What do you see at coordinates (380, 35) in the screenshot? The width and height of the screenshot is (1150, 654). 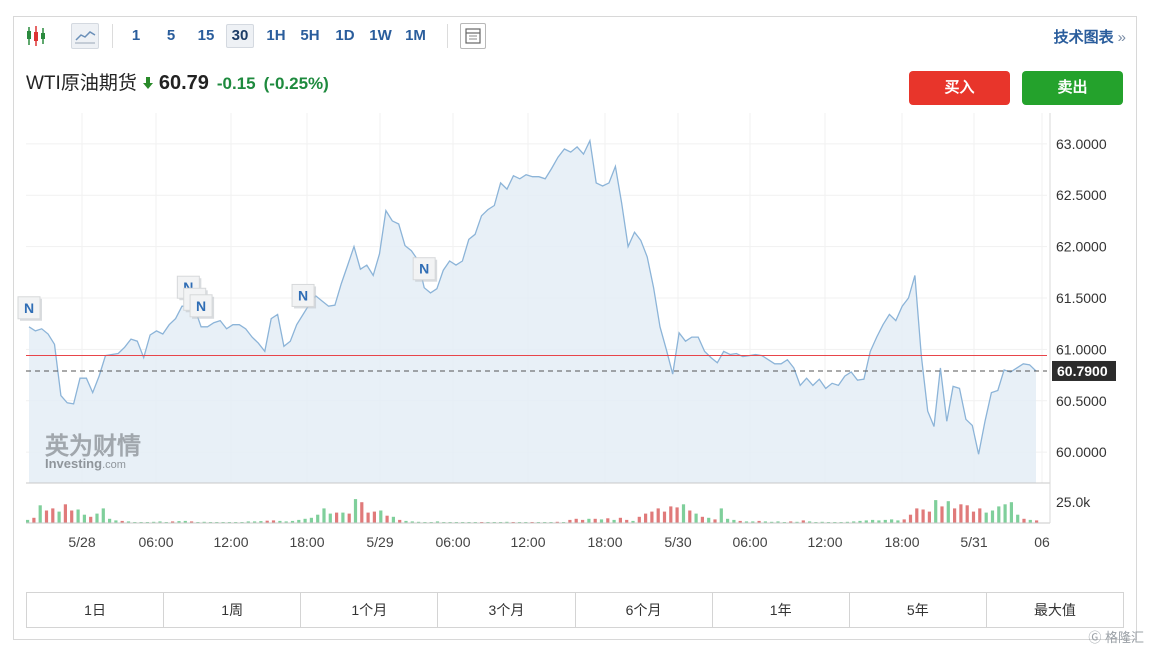 I see `timeframe-1w: 1W` at bounding box center [380, 35].